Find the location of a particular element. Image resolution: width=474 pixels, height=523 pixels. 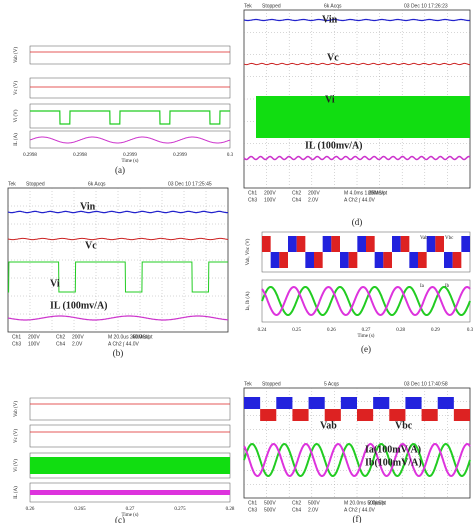

label: Ia, Ib (A) is located at coordinates (248, 300).